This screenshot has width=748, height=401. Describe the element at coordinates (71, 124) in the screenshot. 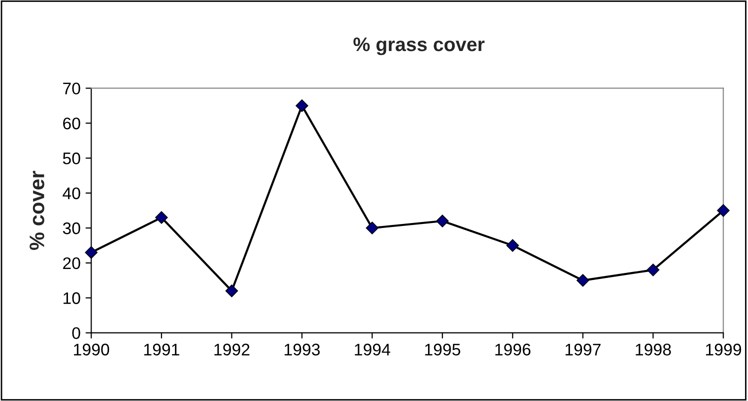

I see `y-tick-label: 60` at that location.